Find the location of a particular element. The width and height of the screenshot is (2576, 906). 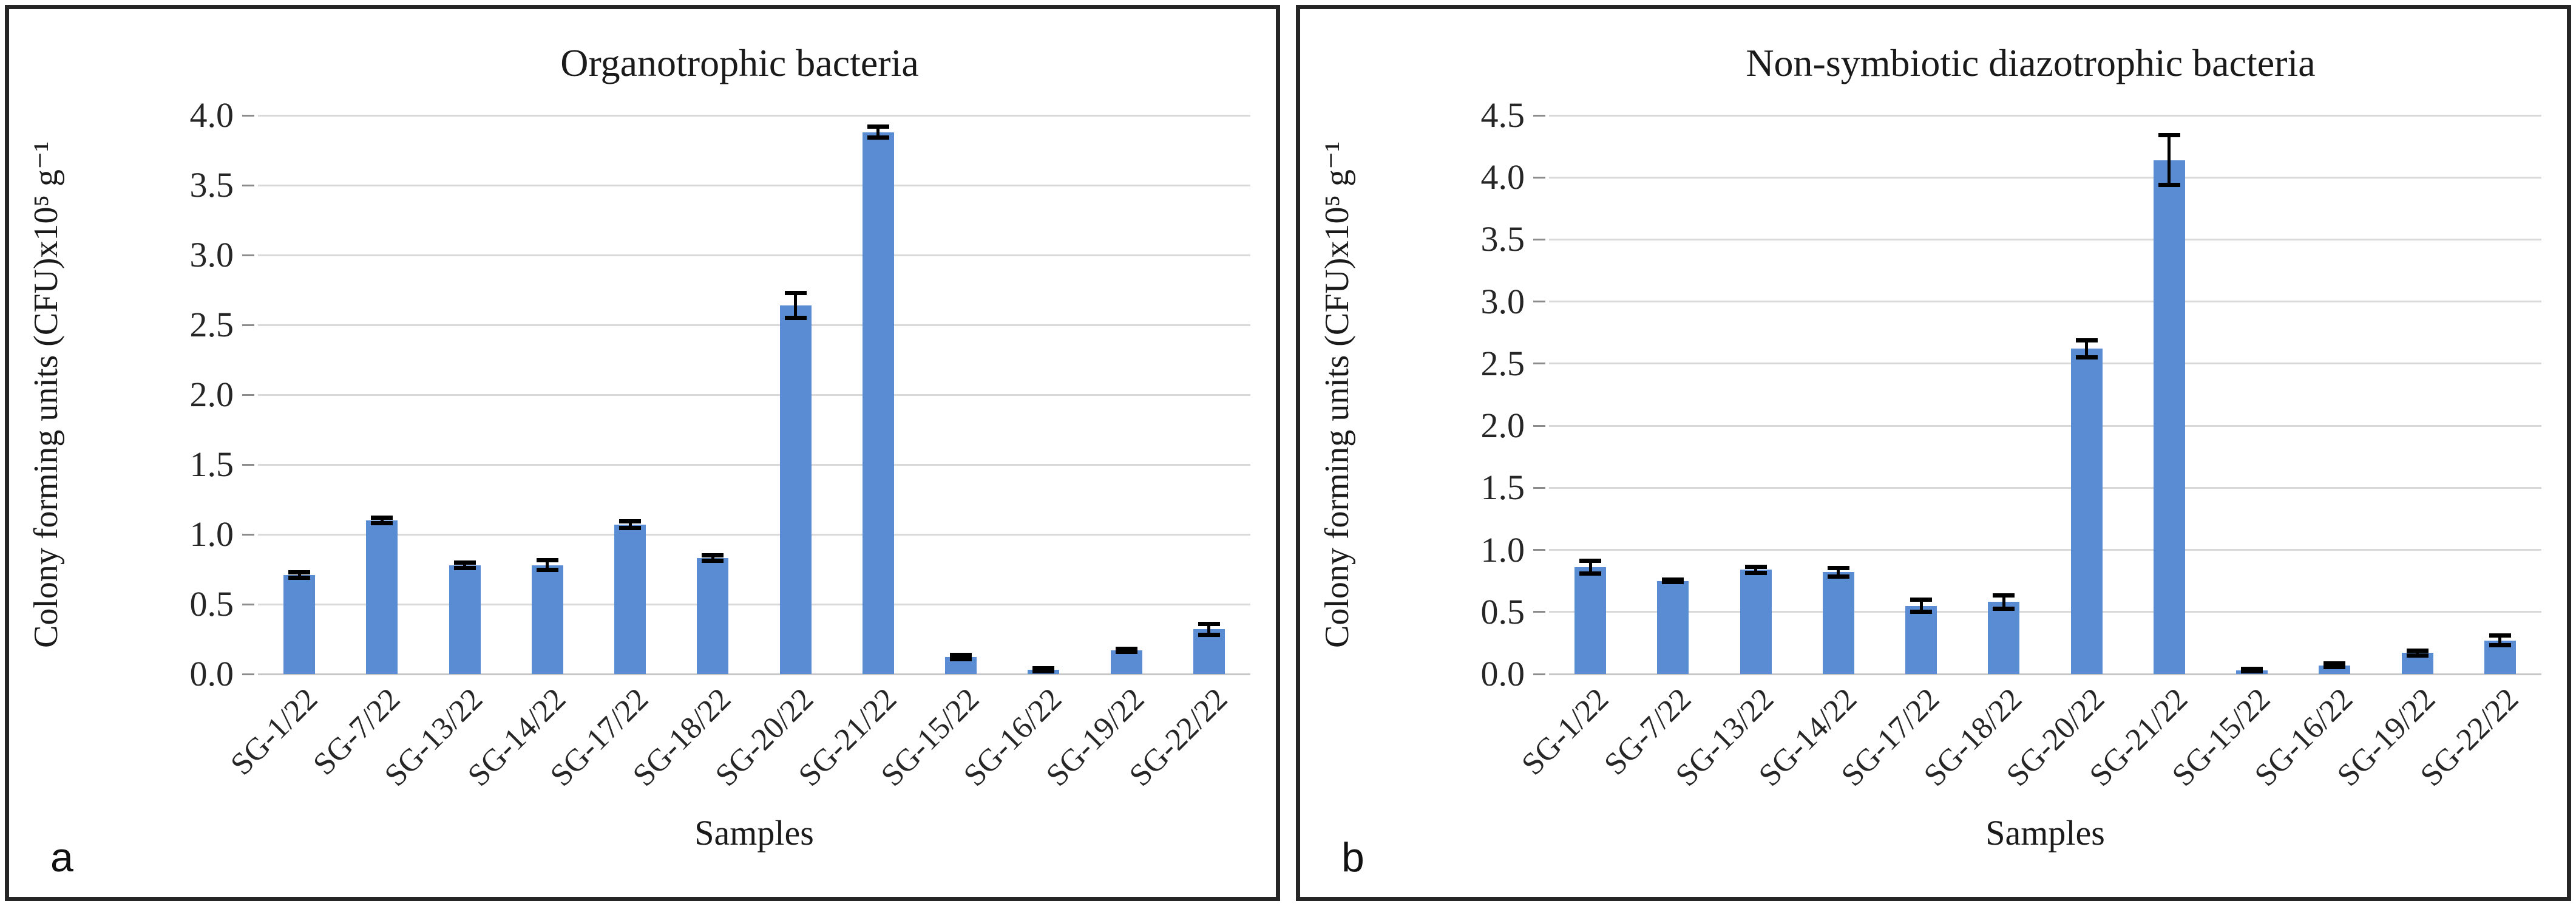

y-tick-label: 1.5 is located at coordinates (211, 464).